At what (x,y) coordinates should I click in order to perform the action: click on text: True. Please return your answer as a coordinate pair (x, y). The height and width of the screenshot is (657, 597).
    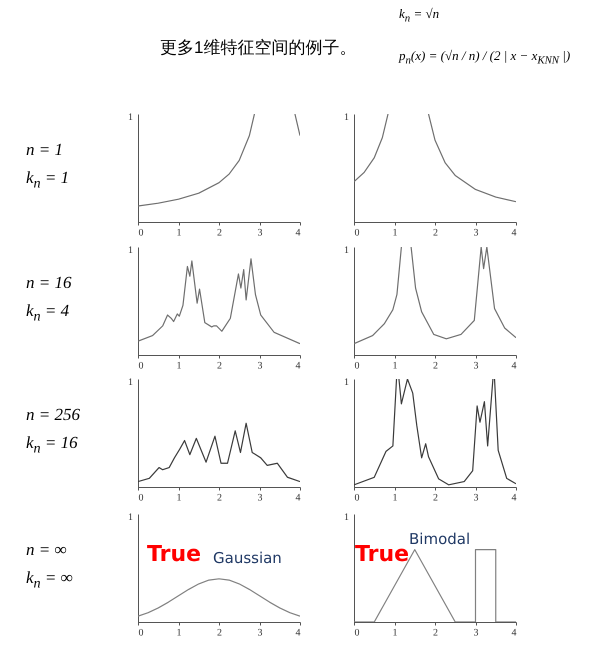
    Looking at the image, I should click on (174, 554).